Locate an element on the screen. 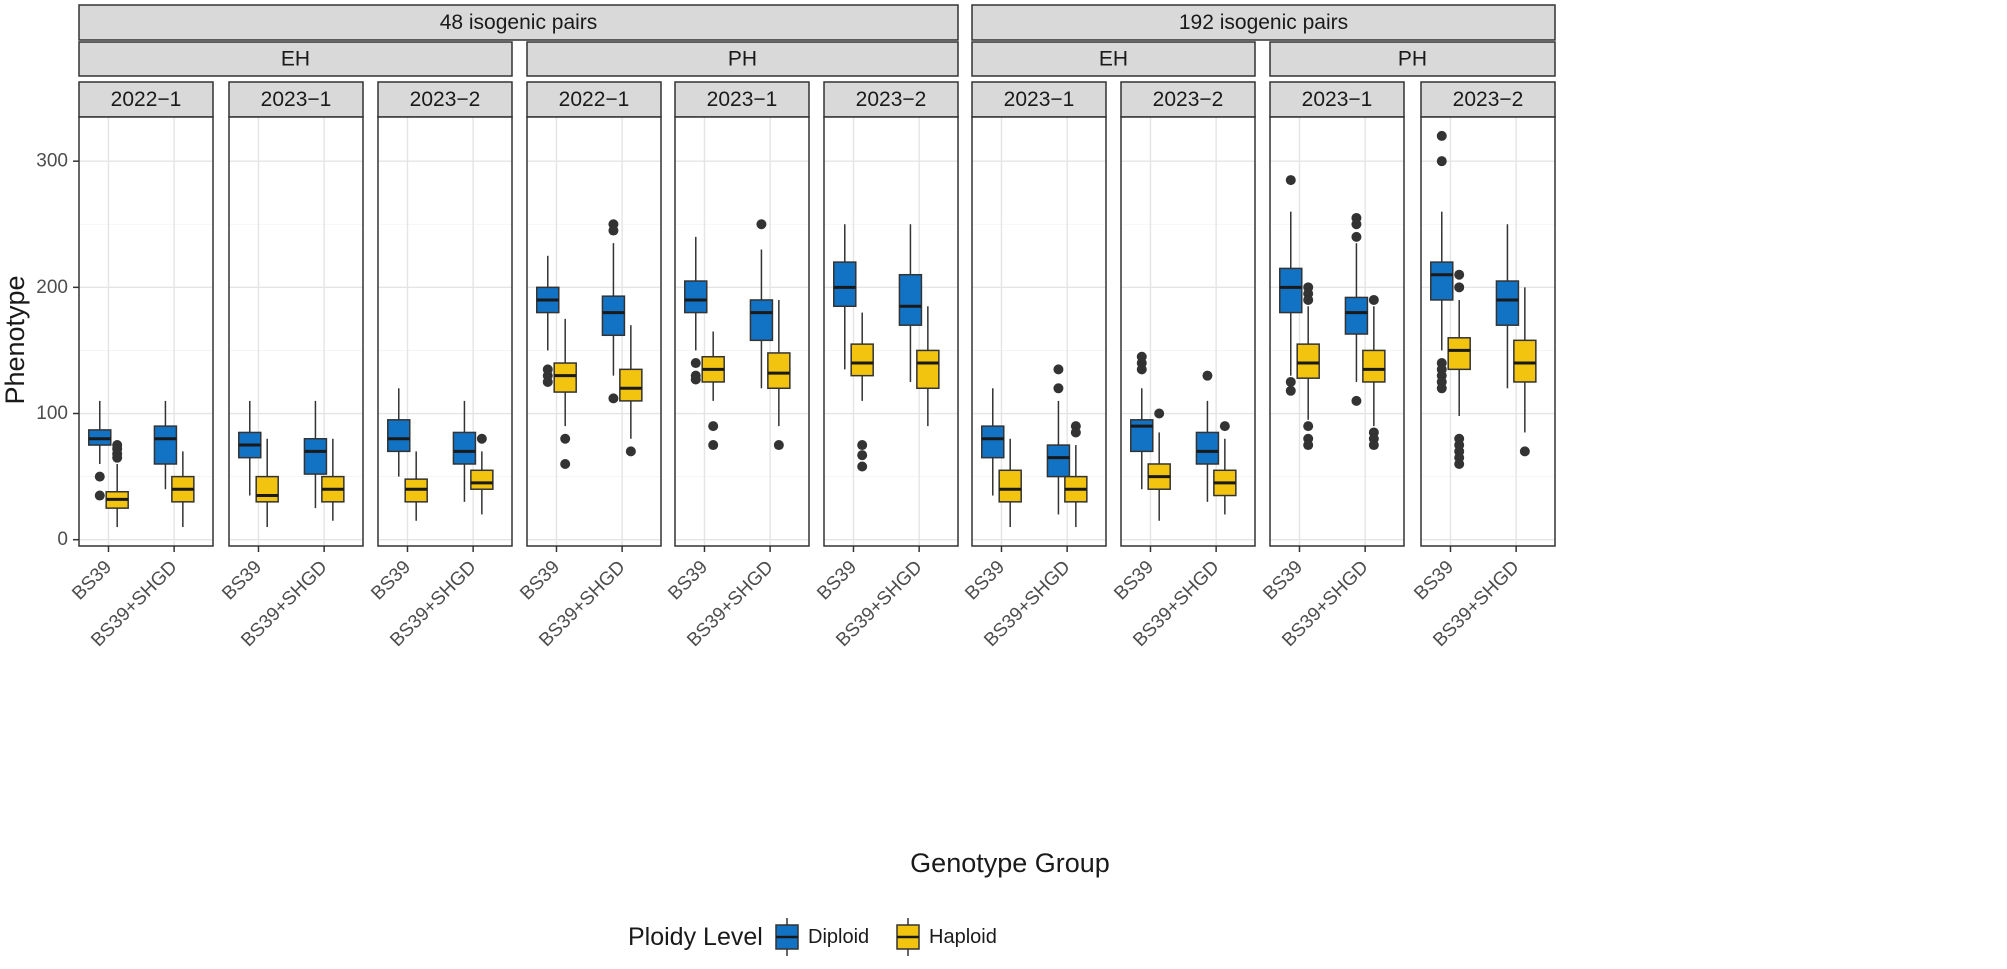 The width and height of the screenshot is (2007, 969). strip-year-label: 2022−1 is located at coordinates (594, 99).